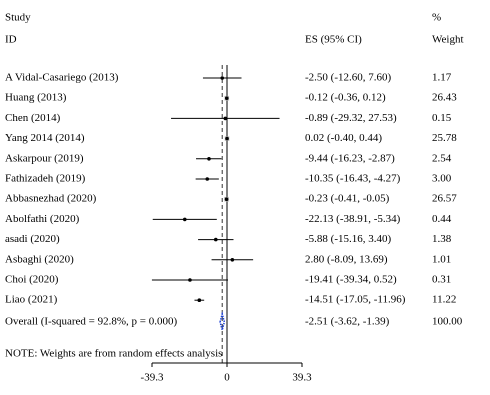  What do you see at coordinates (447, 322) in the screenshot?
I see `overall-weight-label: 100.00` at bounding box center [447, 322].